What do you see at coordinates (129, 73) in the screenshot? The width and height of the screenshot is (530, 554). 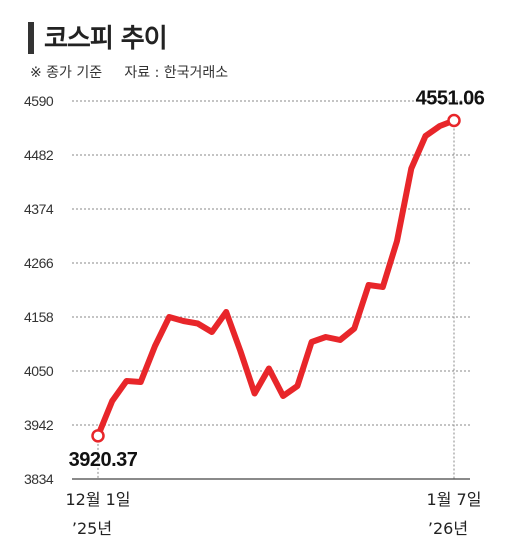 I see `chart-subtitle: ※ 종가 기준 자료 : 한국거래소` at bounding box center [129, 73].